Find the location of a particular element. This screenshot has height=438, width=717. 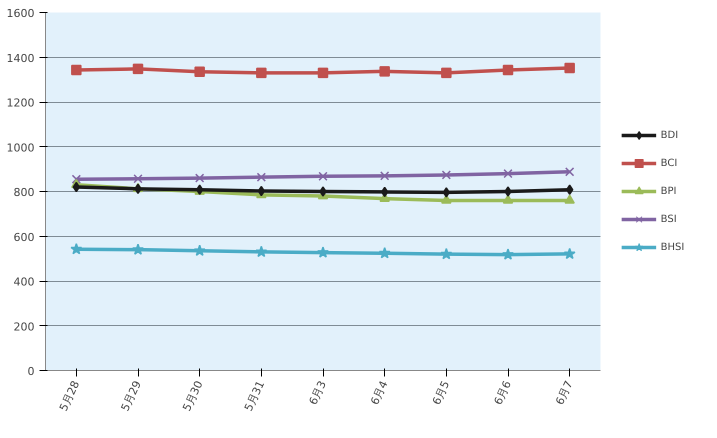

x-tick-label: 6月5 is located at coordinates (441, 392).